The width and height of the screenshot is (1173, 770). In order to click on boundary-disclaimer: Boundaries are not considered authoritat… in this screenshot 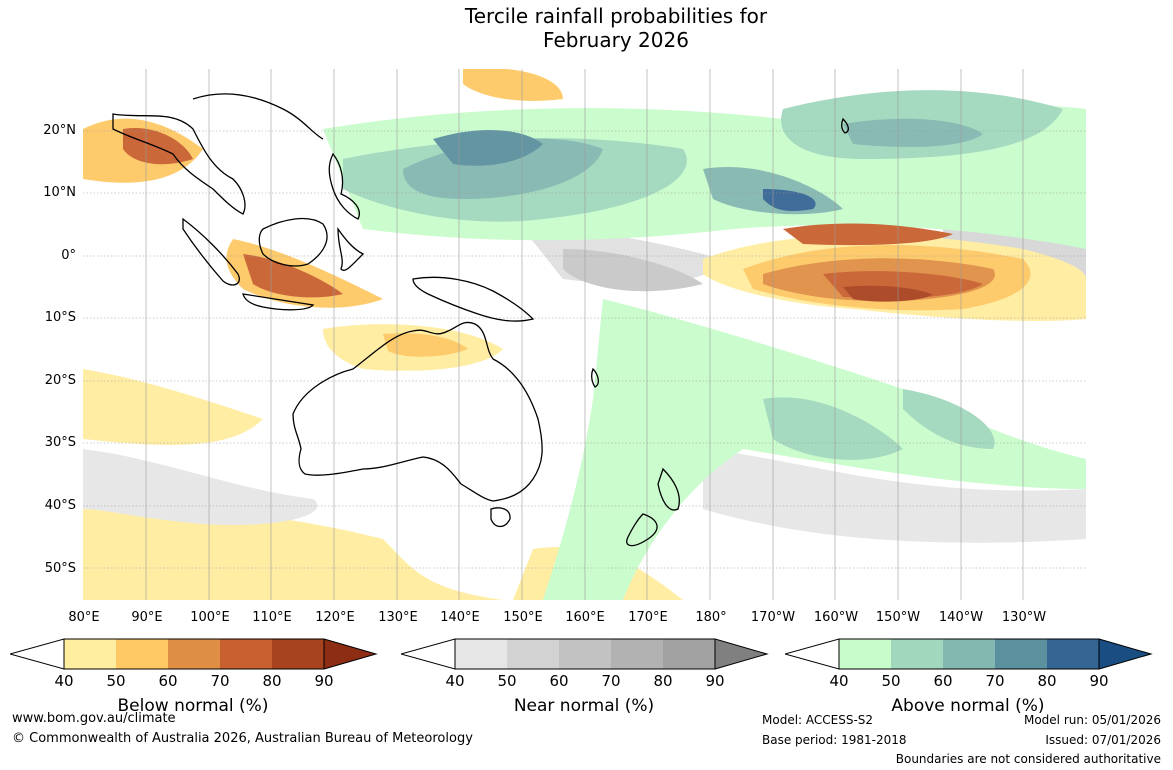, I will do `click(1028, 759)`.